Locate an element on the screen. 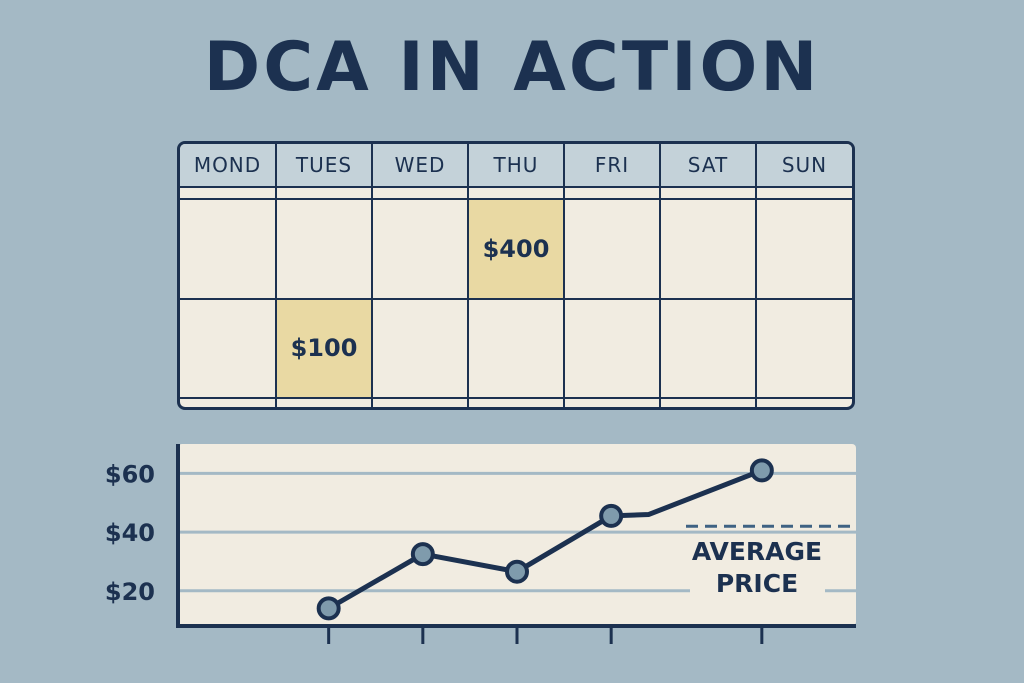 The width and height of the screenshot is (1024, 683). calendar-row: $400 is located at coordinates (516, 249).